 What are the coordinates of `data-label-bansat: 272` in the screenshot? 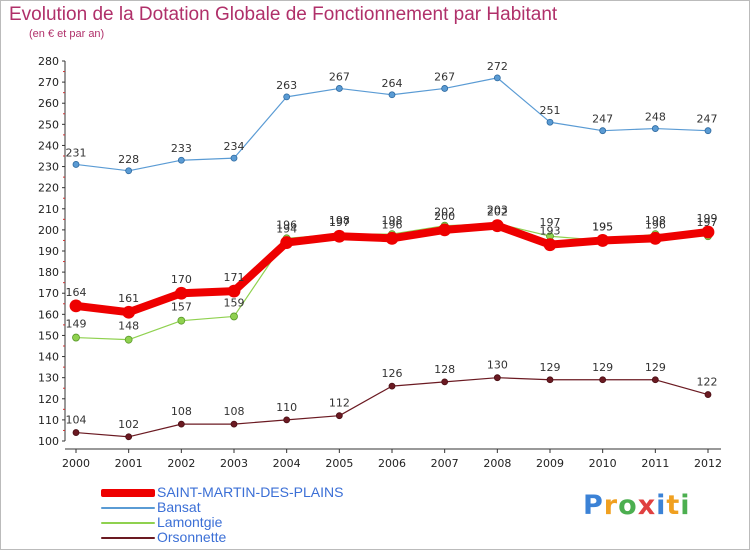 It's located at (497, 66).